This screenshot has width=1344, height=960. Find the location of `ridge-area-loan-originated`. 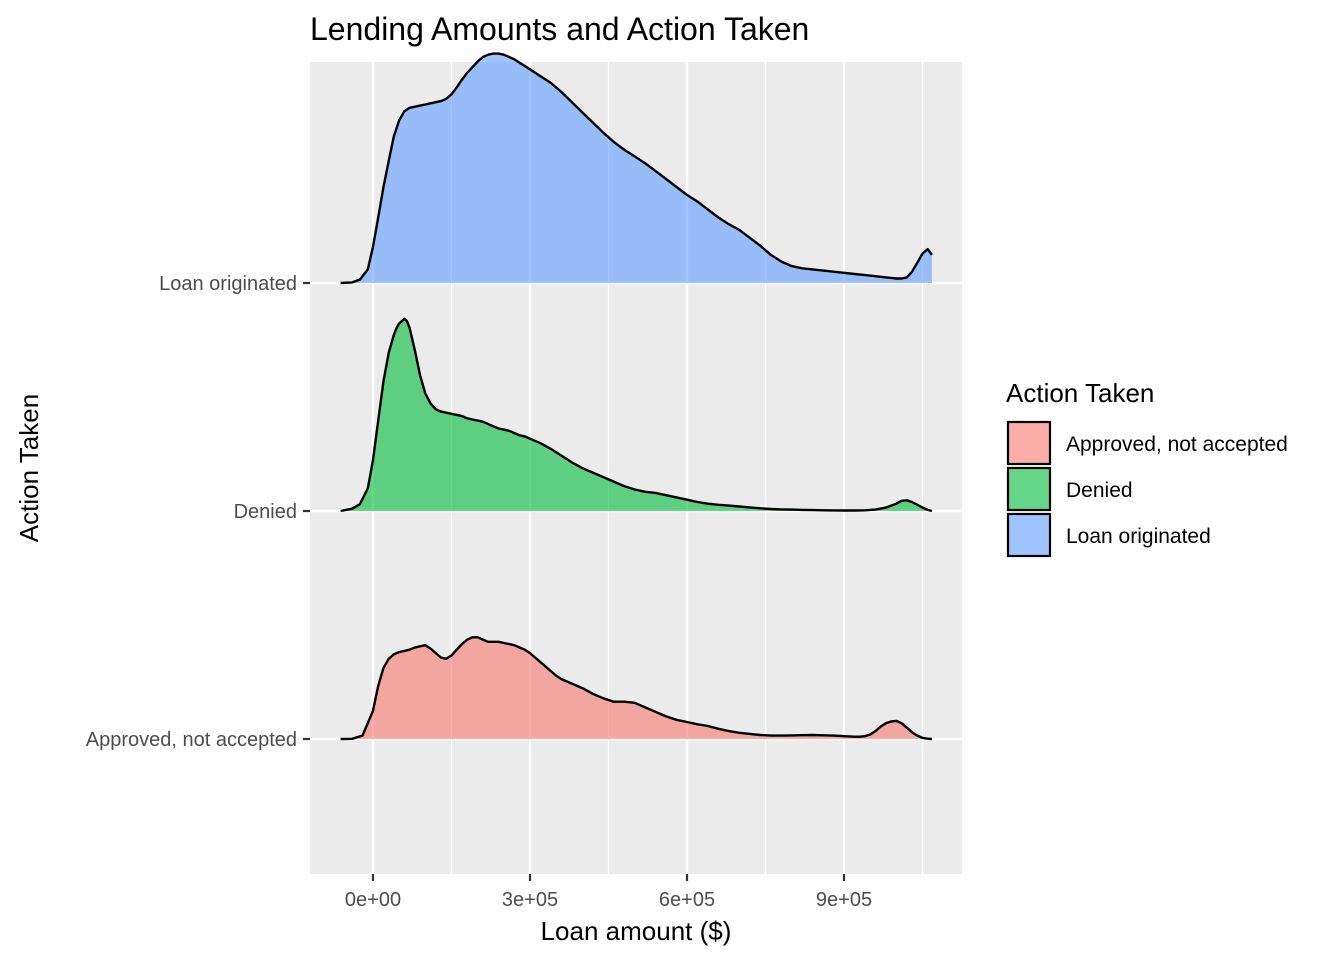

ridge-area-loan-originated is located at coordinates (636, 168).